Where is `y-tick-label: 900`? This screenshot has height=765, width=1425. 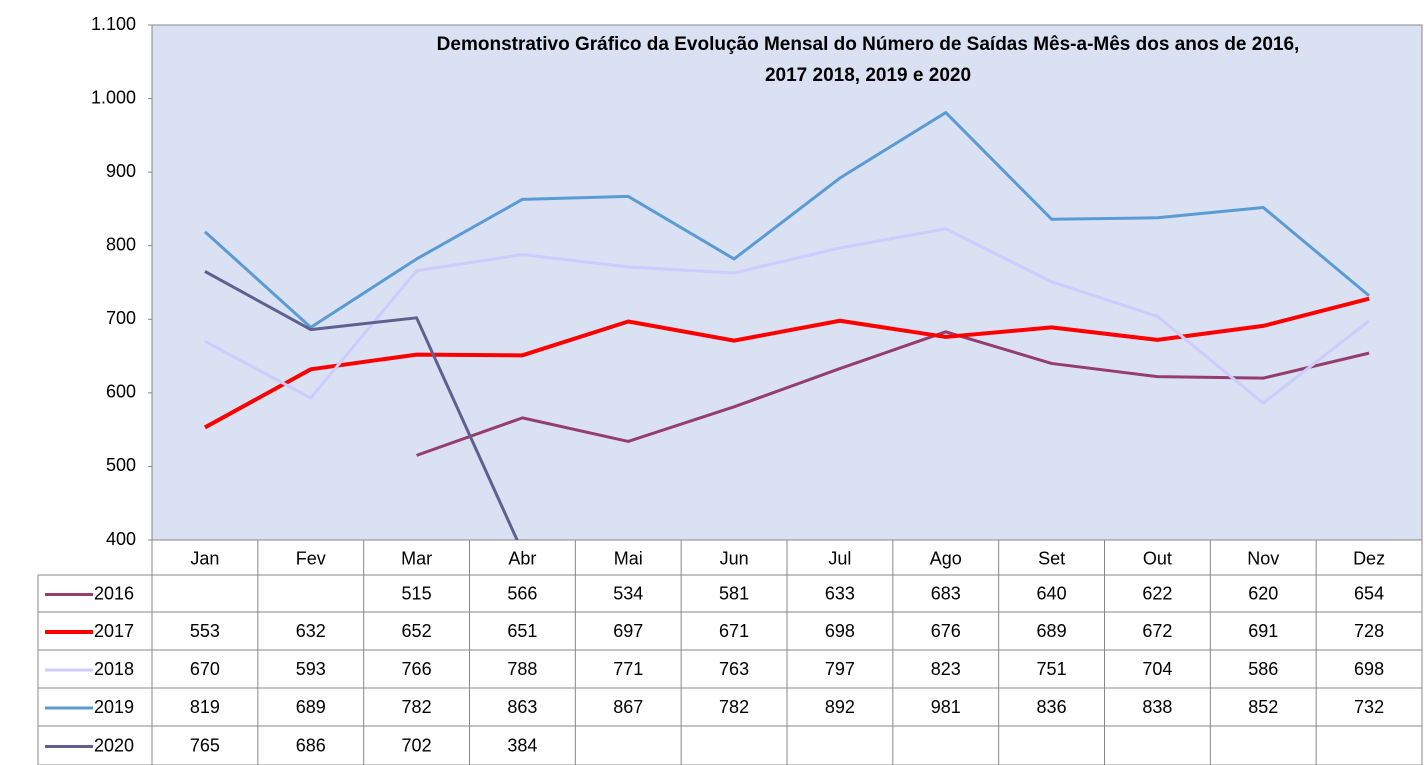
y-tick-label: 900 is located at coordinates (121, 171).